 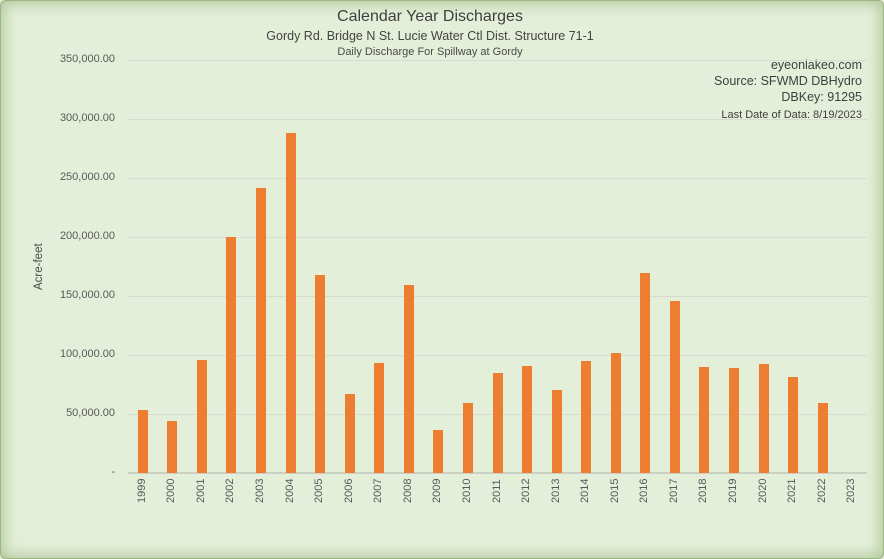 What do you see at coordinates (816, 65) in the screenshot?
I see `website-text: eyeonlakeo.com` at bounding box center [816, 65].